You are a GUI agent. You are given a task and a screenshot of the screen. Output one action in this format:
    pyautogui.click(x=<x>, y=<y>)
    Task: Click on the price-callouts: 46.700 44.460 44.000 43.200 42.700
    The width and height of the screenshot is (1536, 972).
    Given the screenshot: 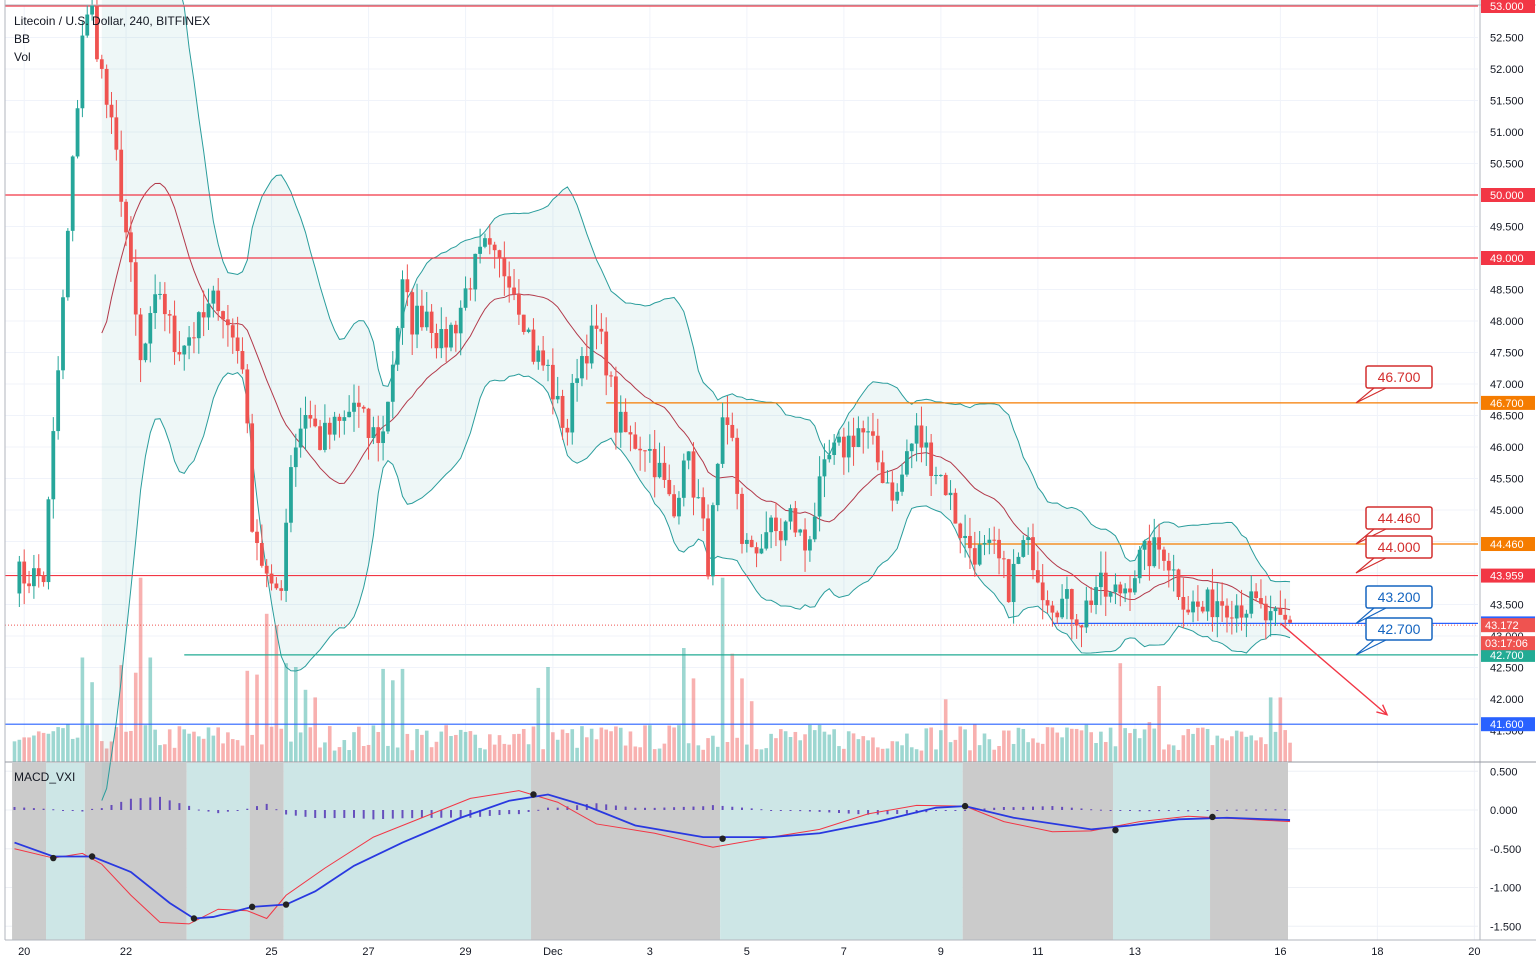 What is the action you would take?
    pyautogui.click(x=1394, y=510)
    